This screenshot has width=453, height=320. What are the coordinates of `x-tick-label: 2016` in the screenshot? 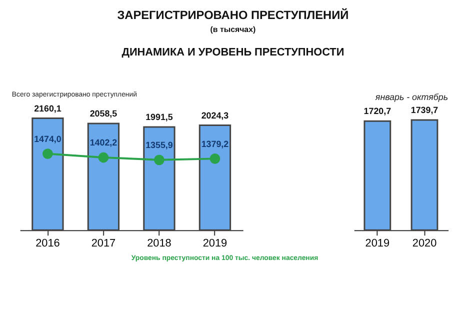 It's located at (48, 244).